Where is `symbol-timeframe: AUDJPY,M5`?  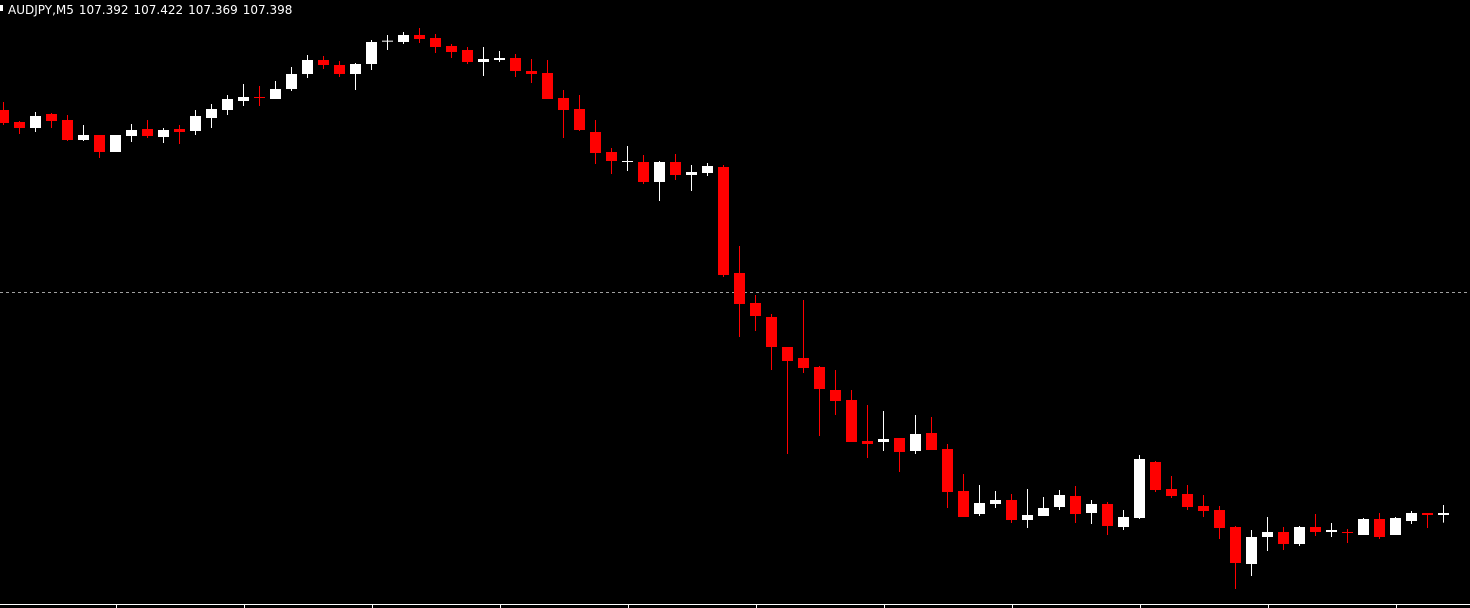
symbol-timeframe: AUDJPY,M5 is located at coordinates (41, 10).